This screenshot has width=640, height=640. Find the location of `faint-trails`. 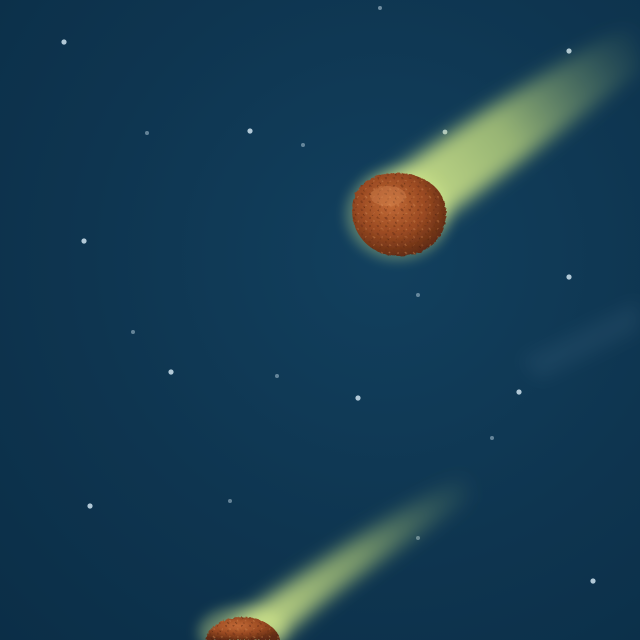

faint-trails is located at coordinates (580, 340).